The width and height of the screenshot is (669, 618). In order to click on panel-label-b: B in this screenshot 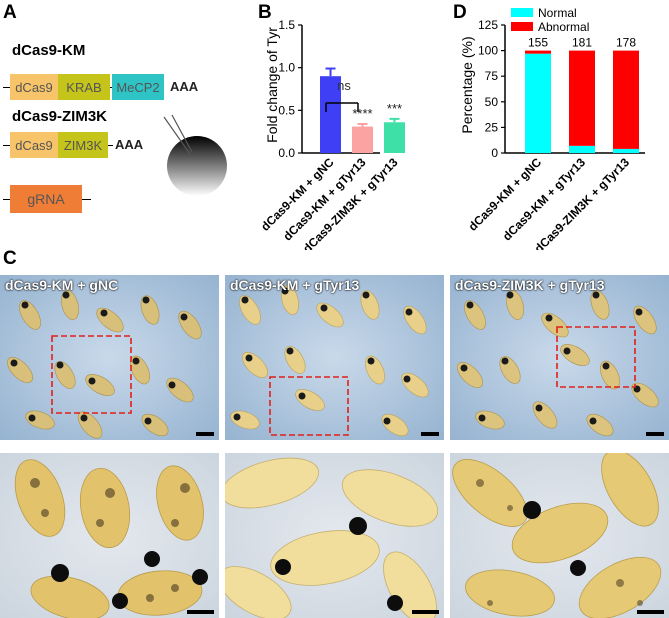, I will do `click(265, 12)`.